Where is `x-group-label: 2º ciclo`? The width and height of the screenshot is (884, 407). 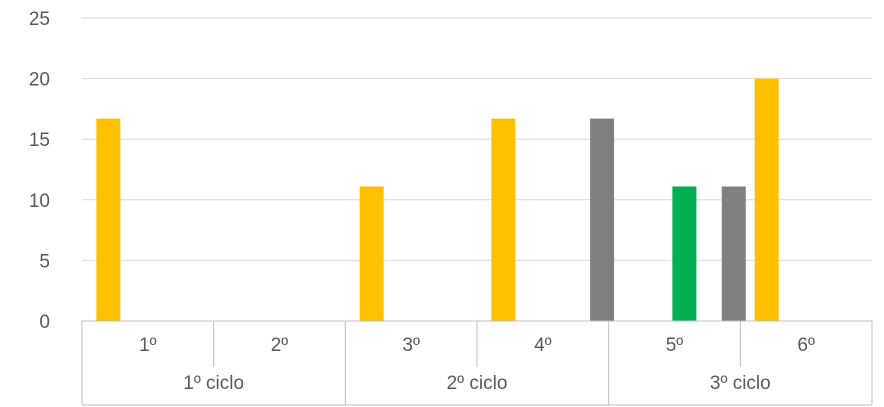 x-group-label: 2º ciclo is located at coordinates (477, 383).